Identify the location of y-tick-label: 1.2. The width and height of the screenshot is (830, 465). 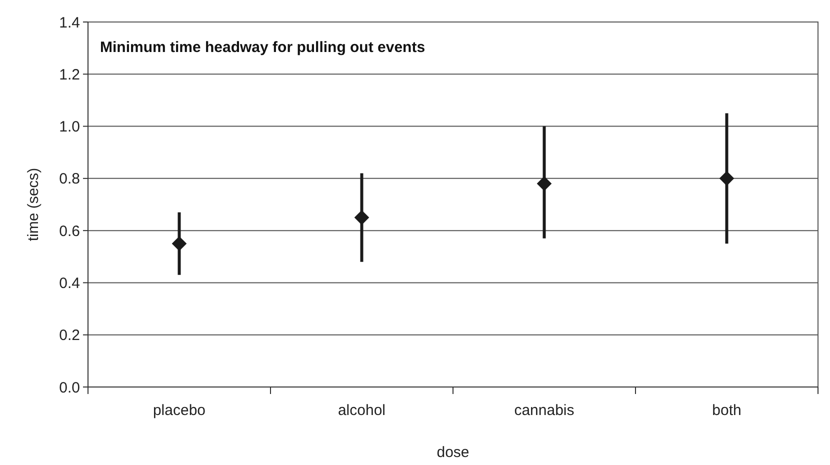
(69, 75).